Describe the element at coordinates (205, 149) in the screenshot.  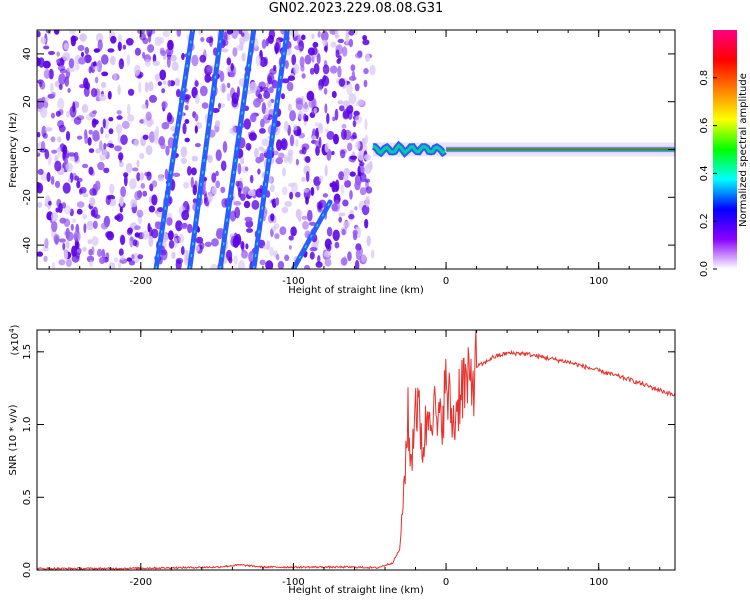
I see `spectrogram-streak-core` at that location.